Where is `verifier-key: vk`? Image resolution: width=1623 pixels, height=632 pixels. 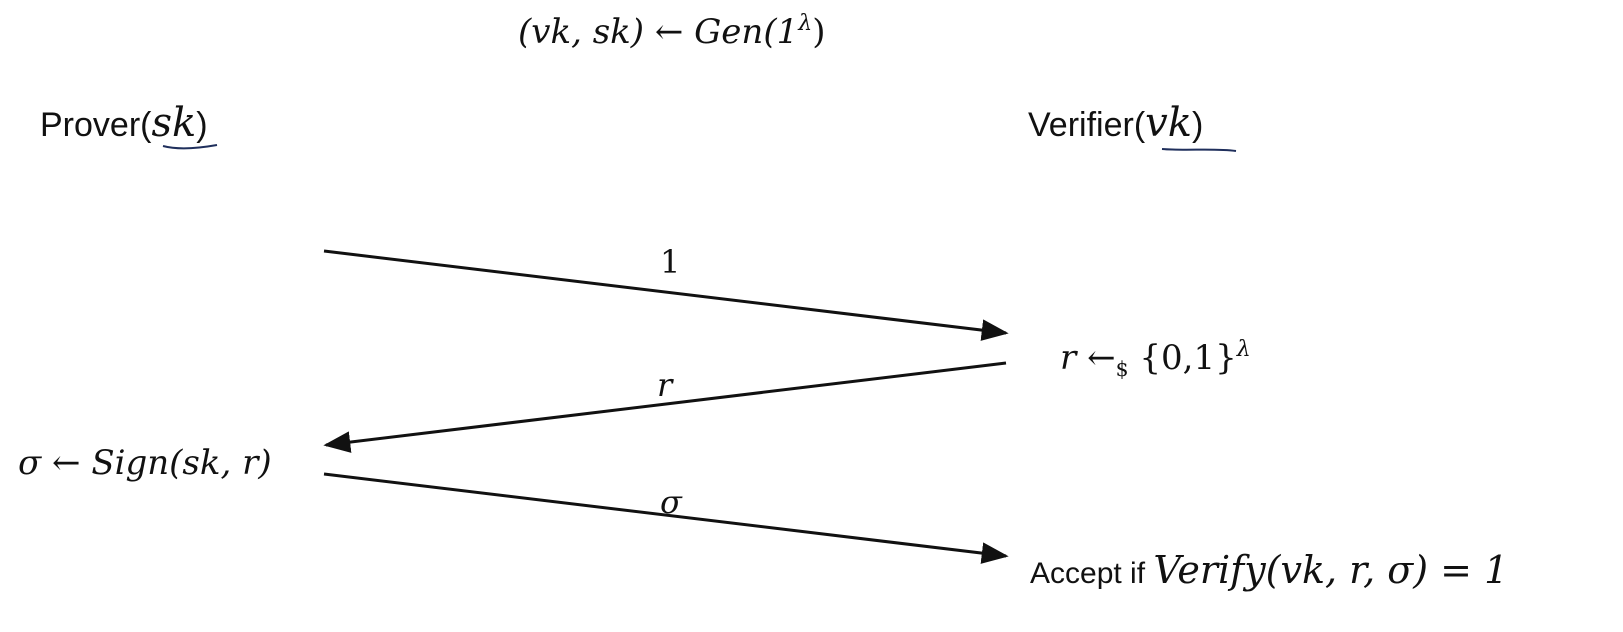 verifier-key: vk is located at coordinates (1168, 123).